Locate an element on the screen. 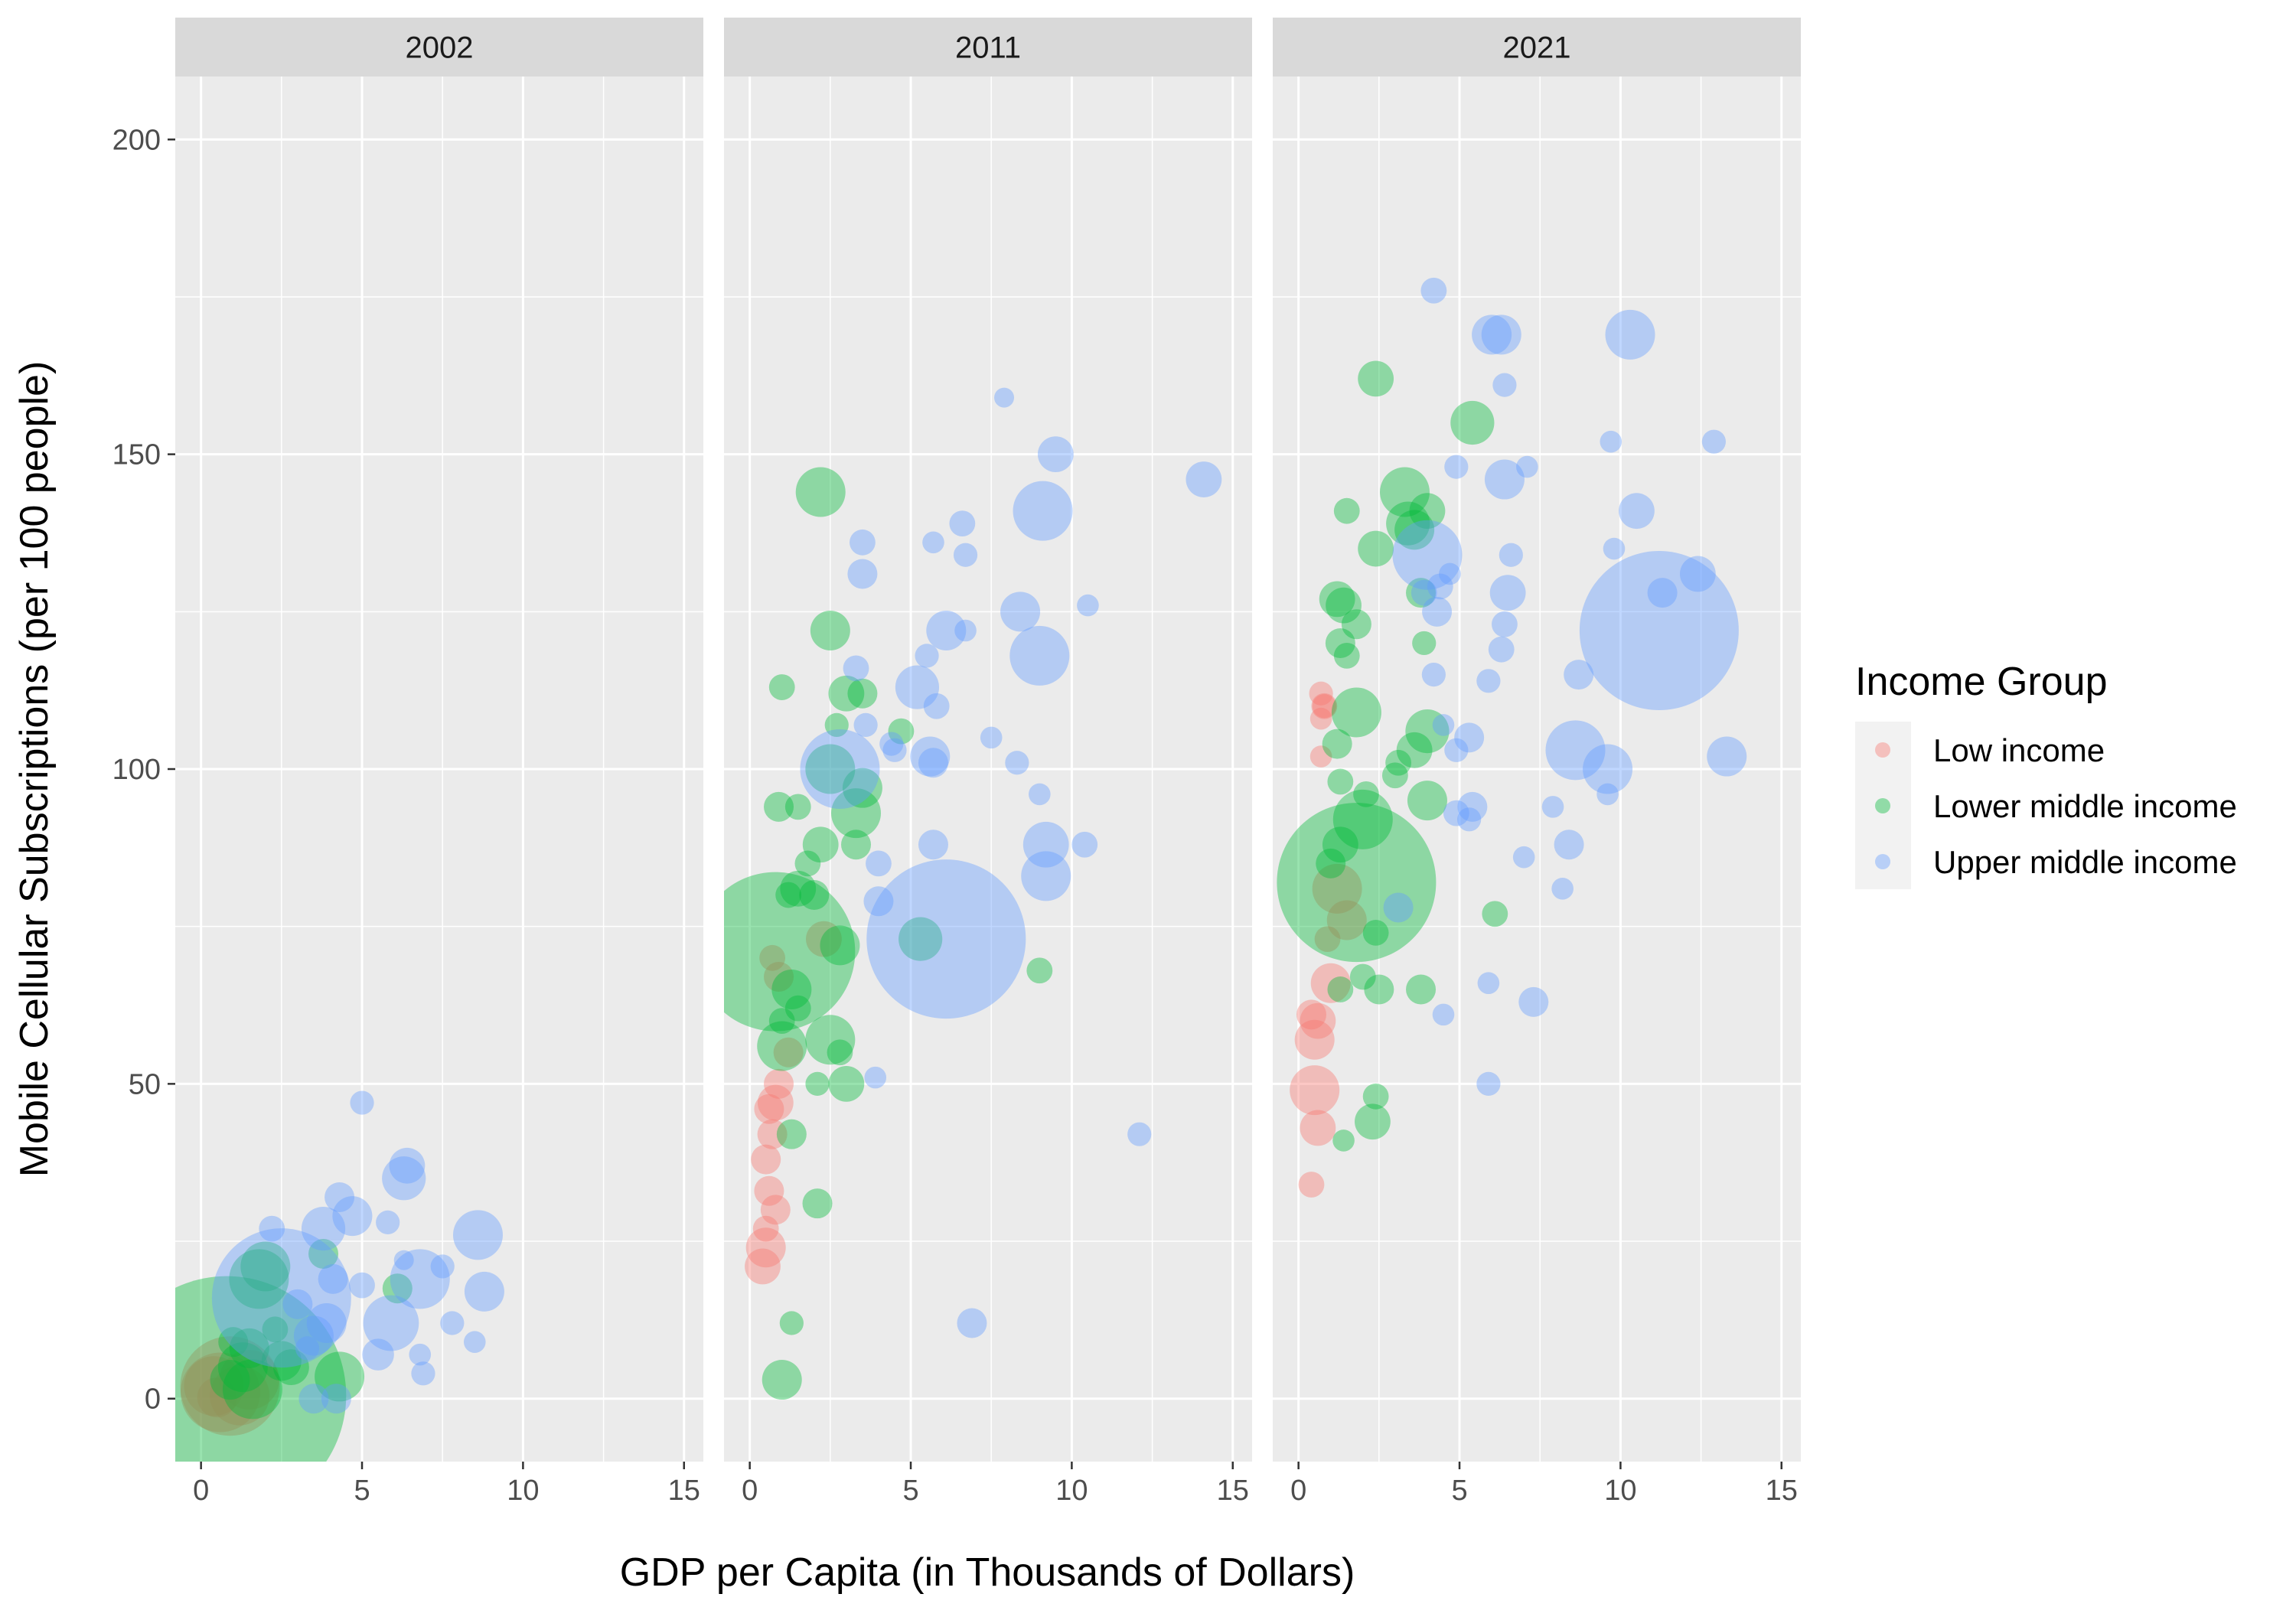  facet-strip-label: 2011 is located at coordinates (988, 48).